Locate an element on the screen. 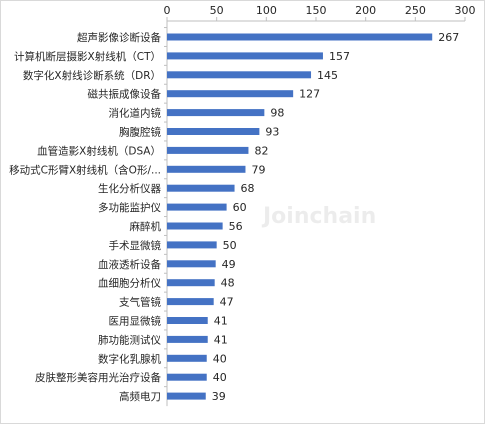 The width and height of the screenshot is (485, 424). x-tick-label: 250 is located at coordinates (415, 10).